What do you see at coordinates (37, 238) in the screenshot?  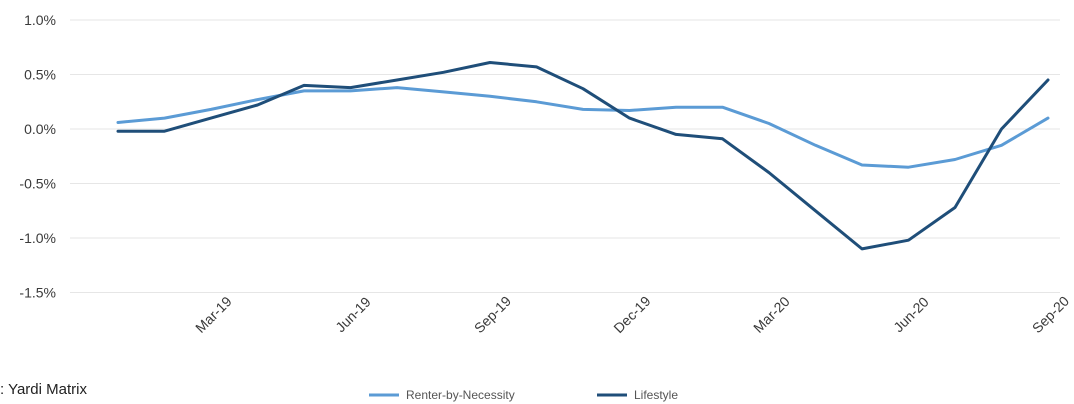 I see `y-tick-label: -1.0%` at bounding box center [37, 238].